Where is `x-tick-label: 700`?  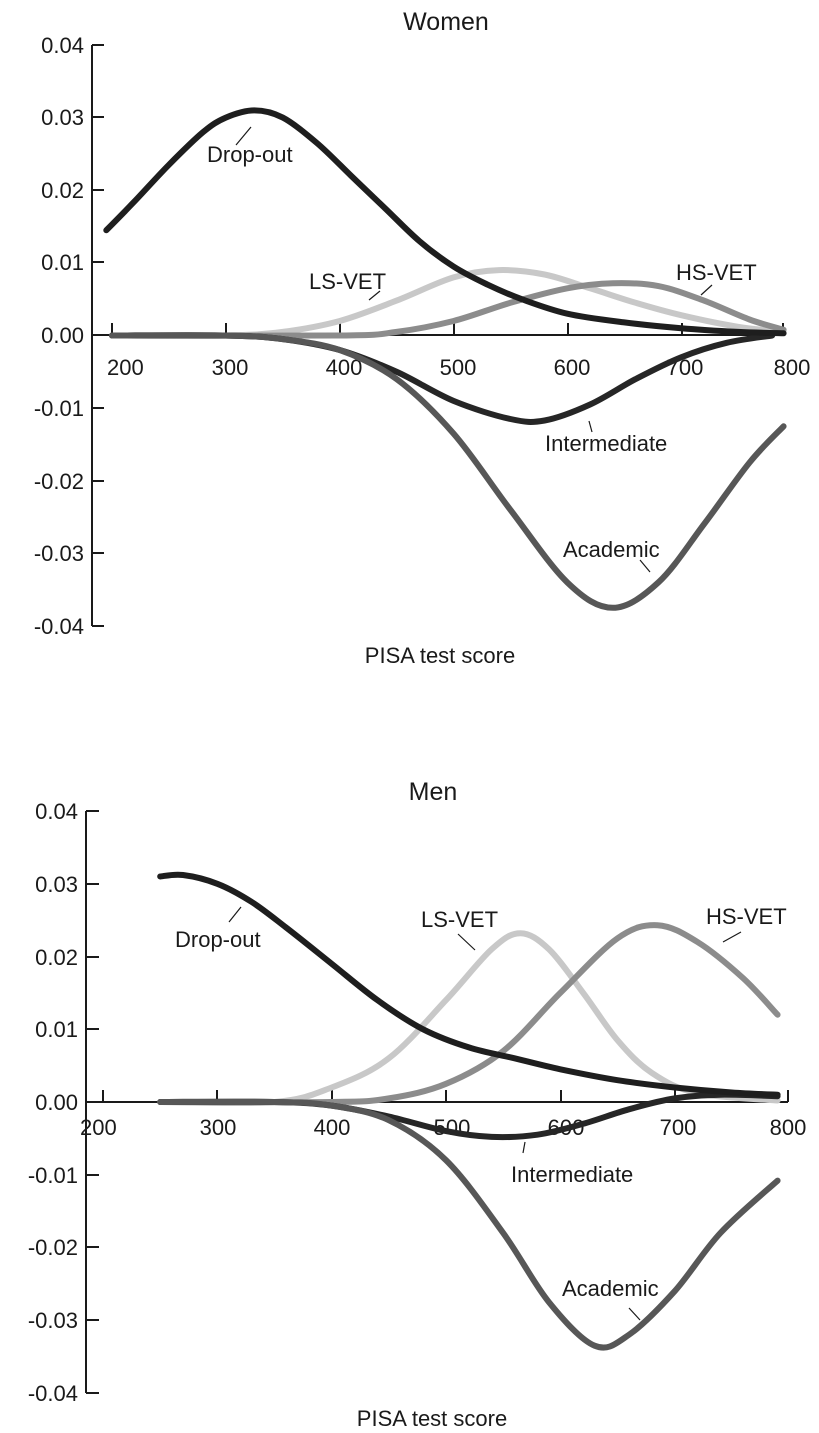
x-tick-label: 700 is located at coordinates (678, 1127).